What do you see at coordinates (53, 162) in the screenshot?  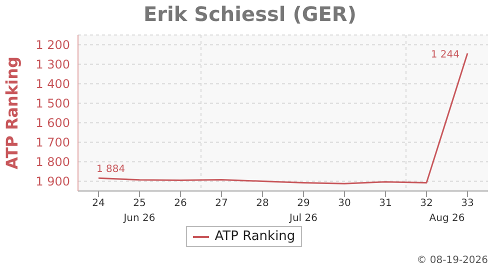 I see `y-tick-label: 1 800` at bounding box center [53, 162].